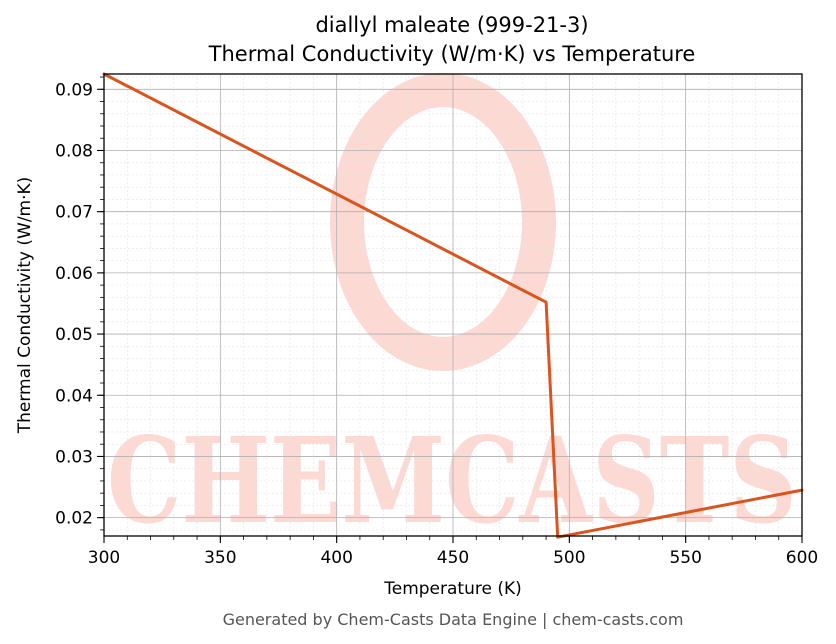 The image size is (836, 644). Describe the element at coordinates (569, 558) in the screenshot. I see `x-tick-label: 500` at that location.